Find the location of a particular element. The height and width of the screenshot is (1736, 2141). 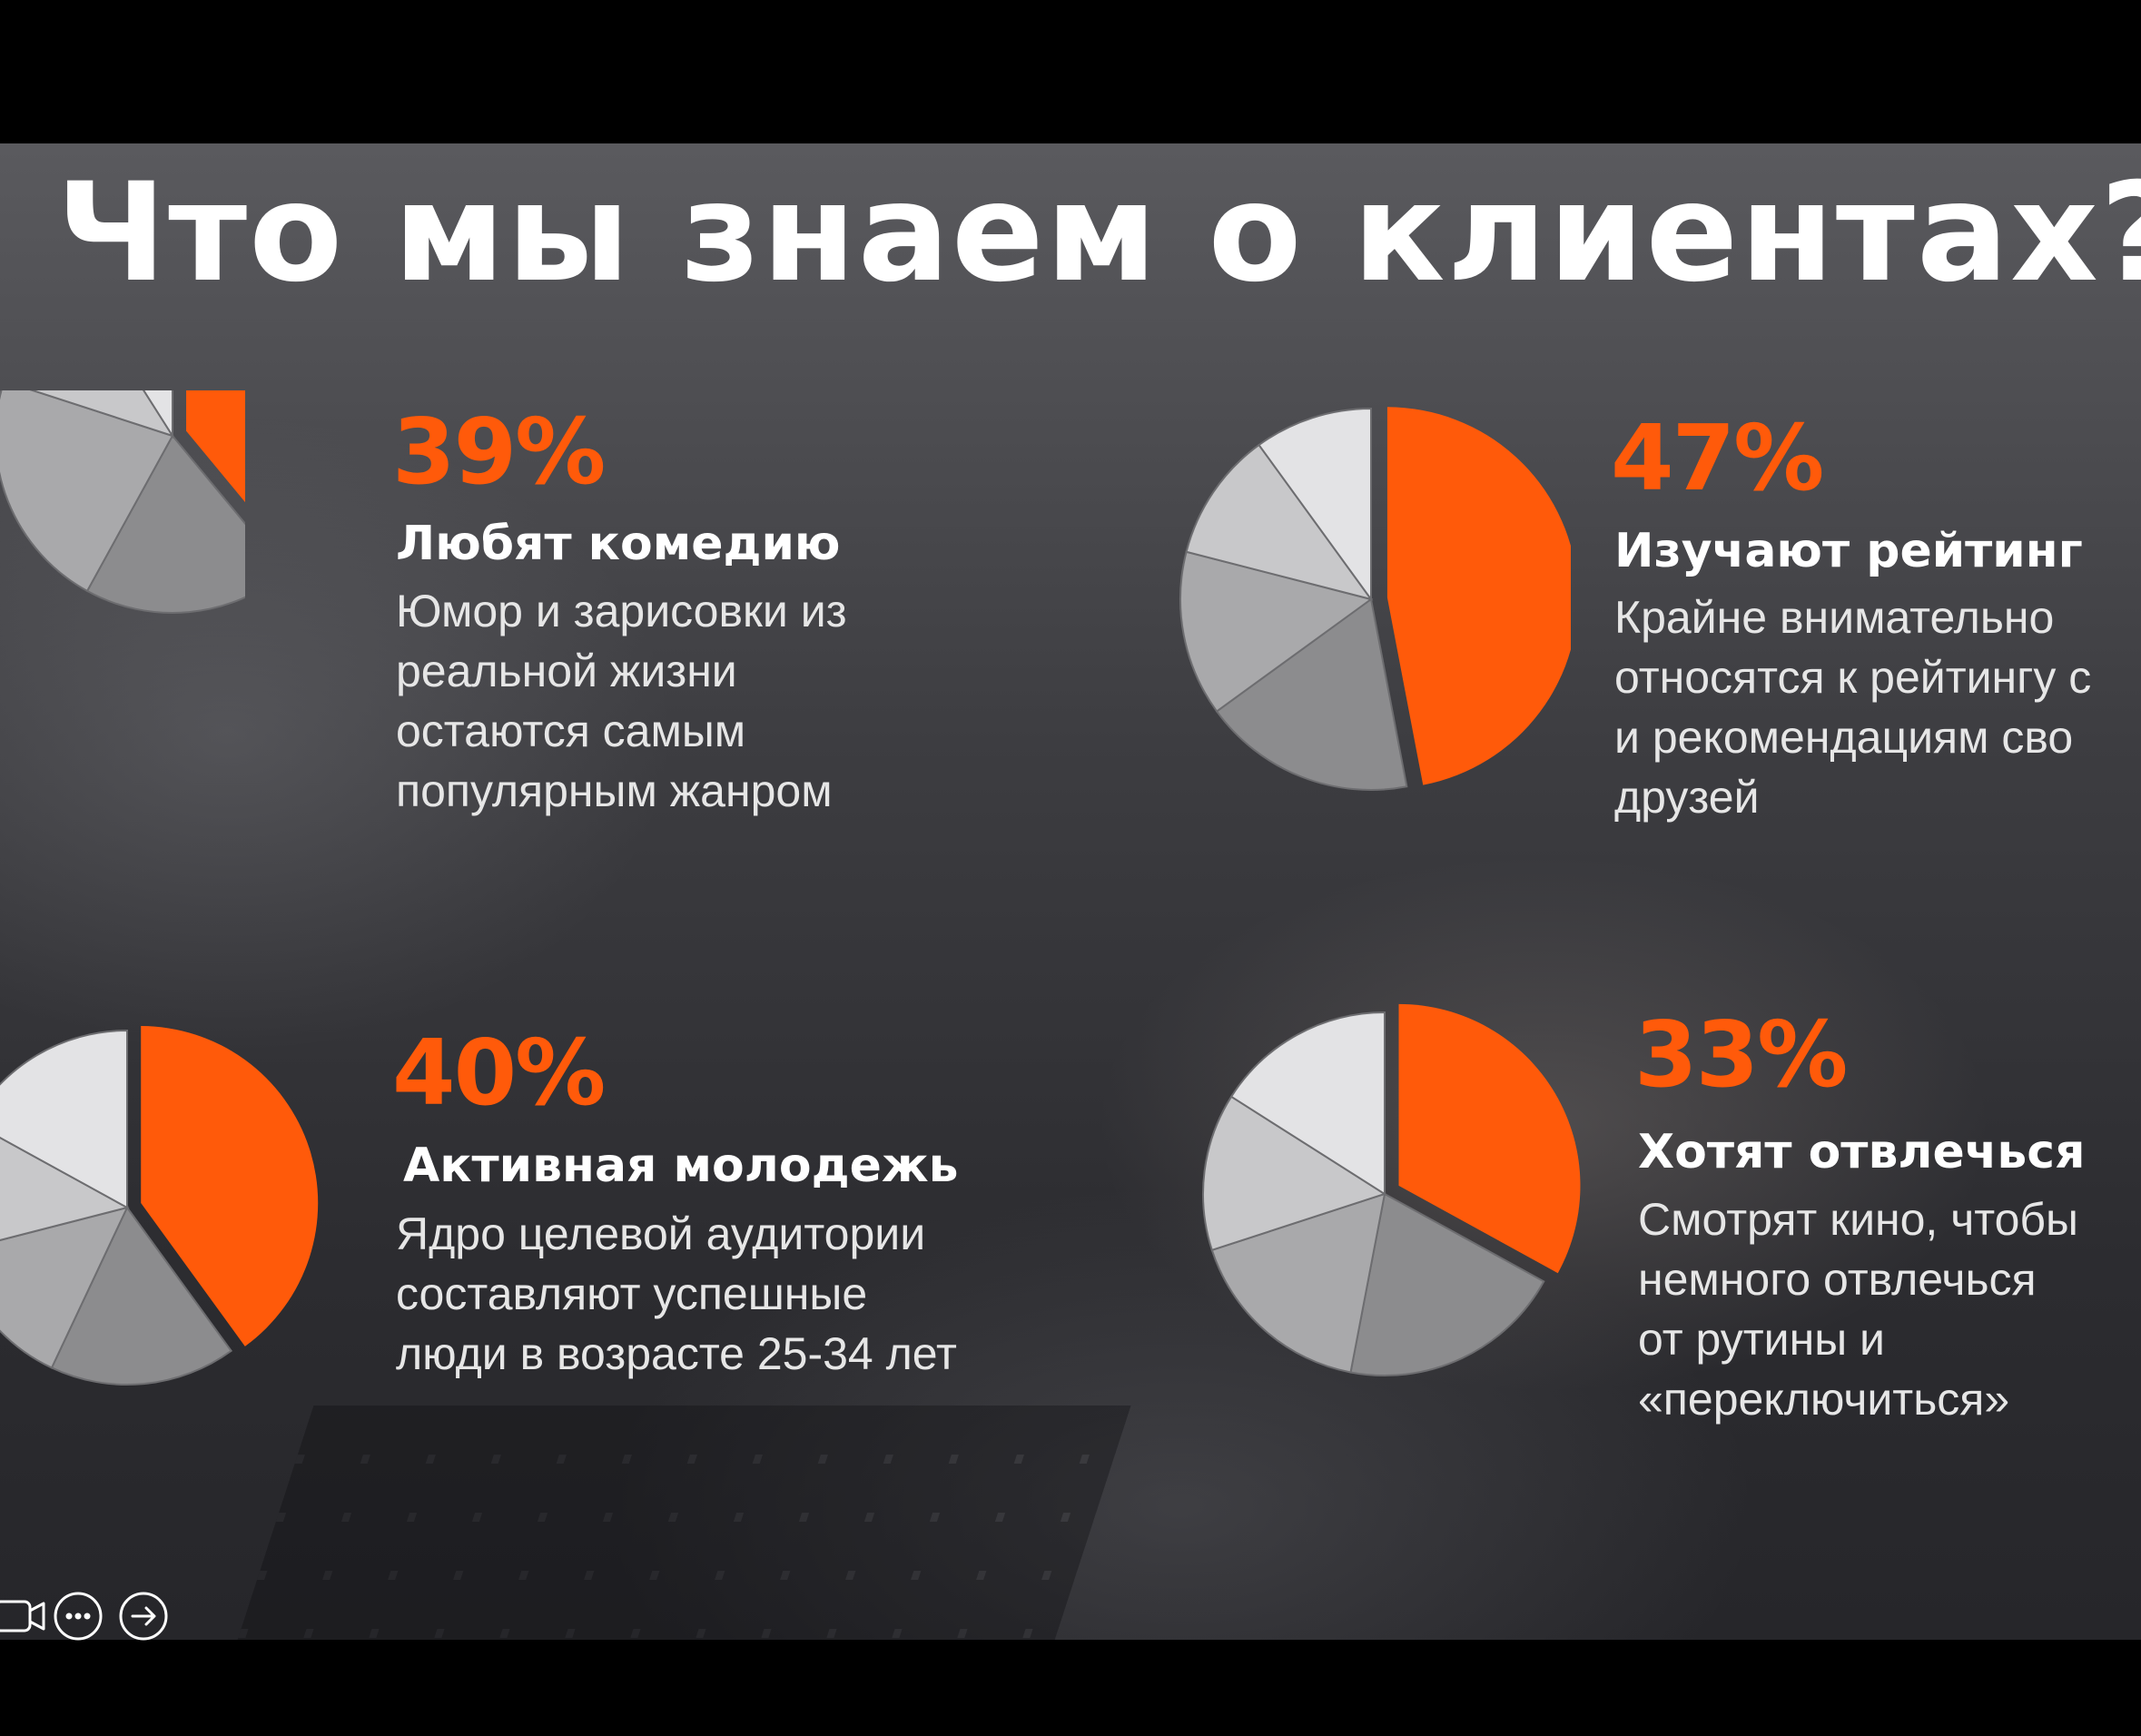

description-line: реальной жизни is located at coordinates (566, 671).